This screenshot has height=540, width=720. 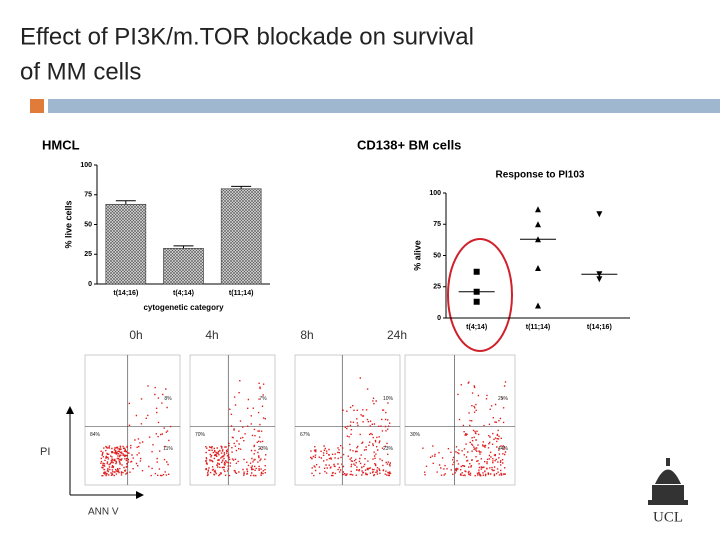 What do you see at coordinates (417, 255) in the screenshot?
I see `y-axis-label: % alive` at bounding box center [417, 255].